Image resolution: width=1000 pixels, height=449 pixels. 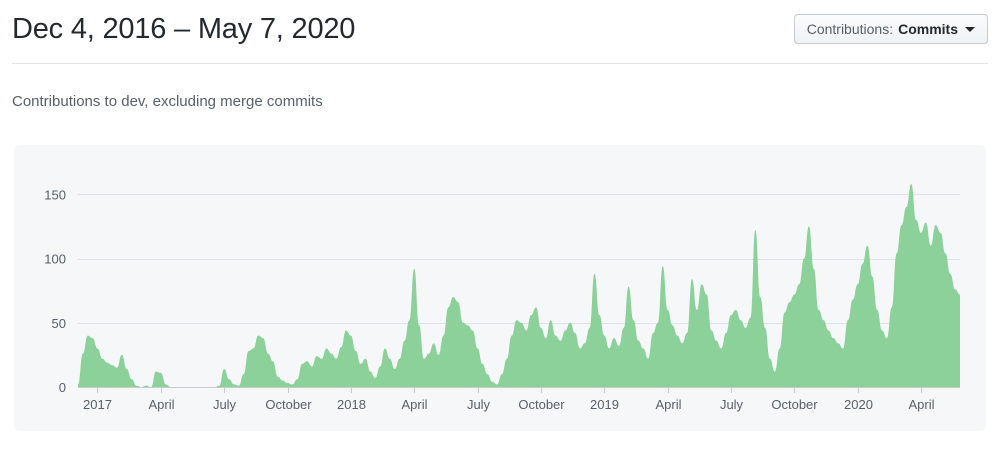 What do you see at coordinates (55, 194) in the screenshot?
I see `y-tick-label: 150` at bounding box center [55, 194].